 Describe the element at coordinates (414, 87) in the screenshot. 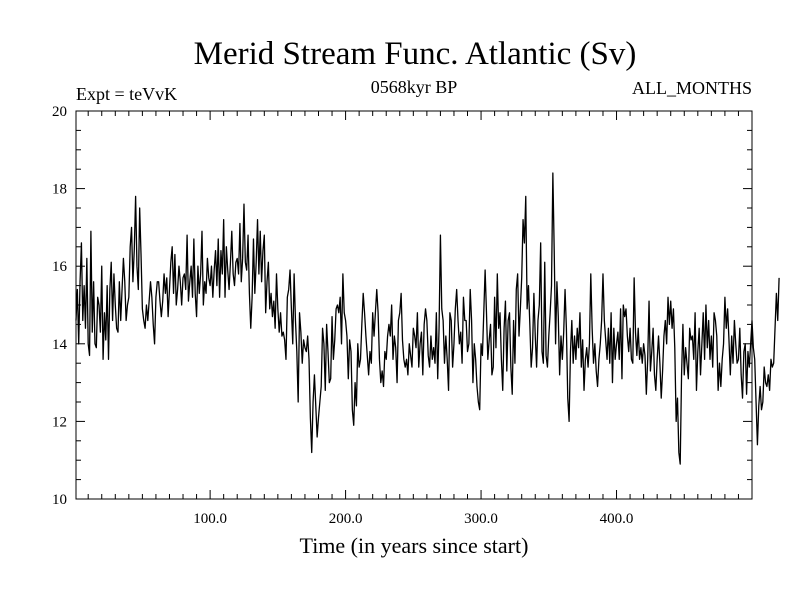

I see `period-label: 0568kyr BP` at that location.